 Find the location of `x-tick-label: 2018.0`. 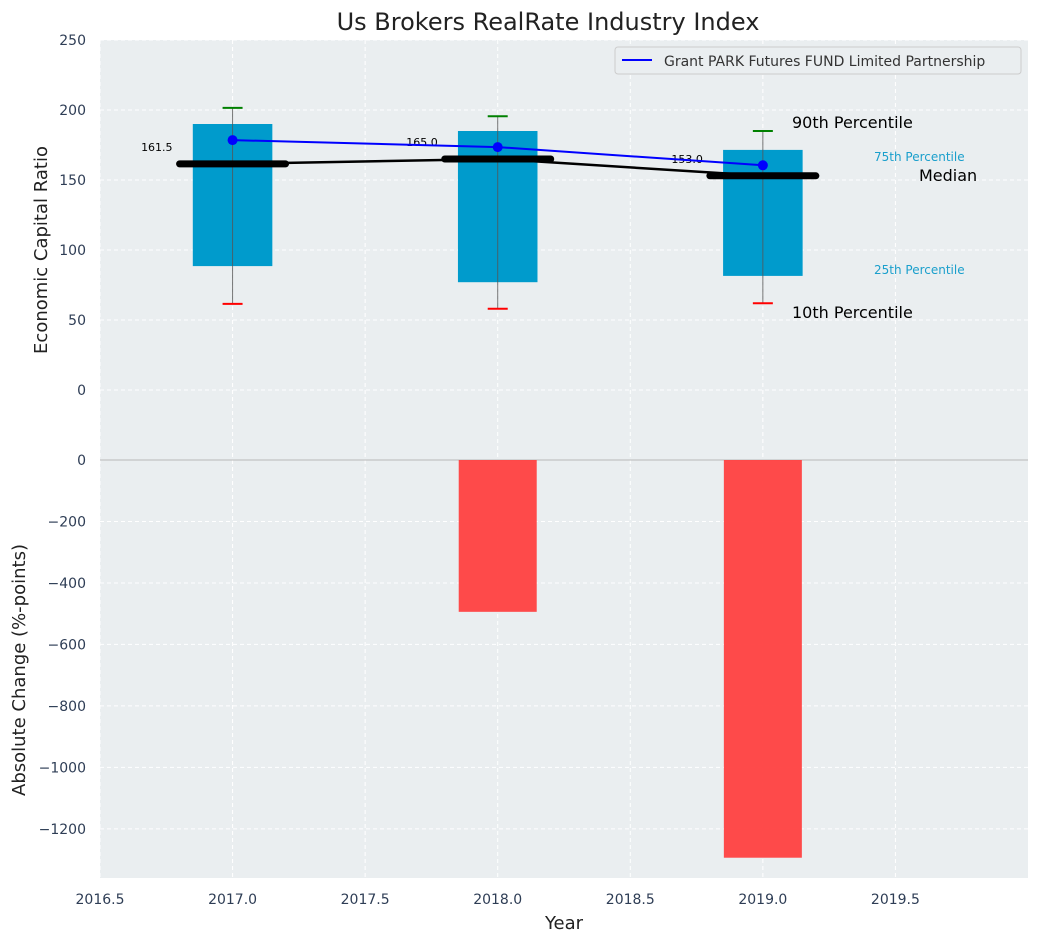

x-tick-label: 2018.0 is located at coordinates (497, 900).